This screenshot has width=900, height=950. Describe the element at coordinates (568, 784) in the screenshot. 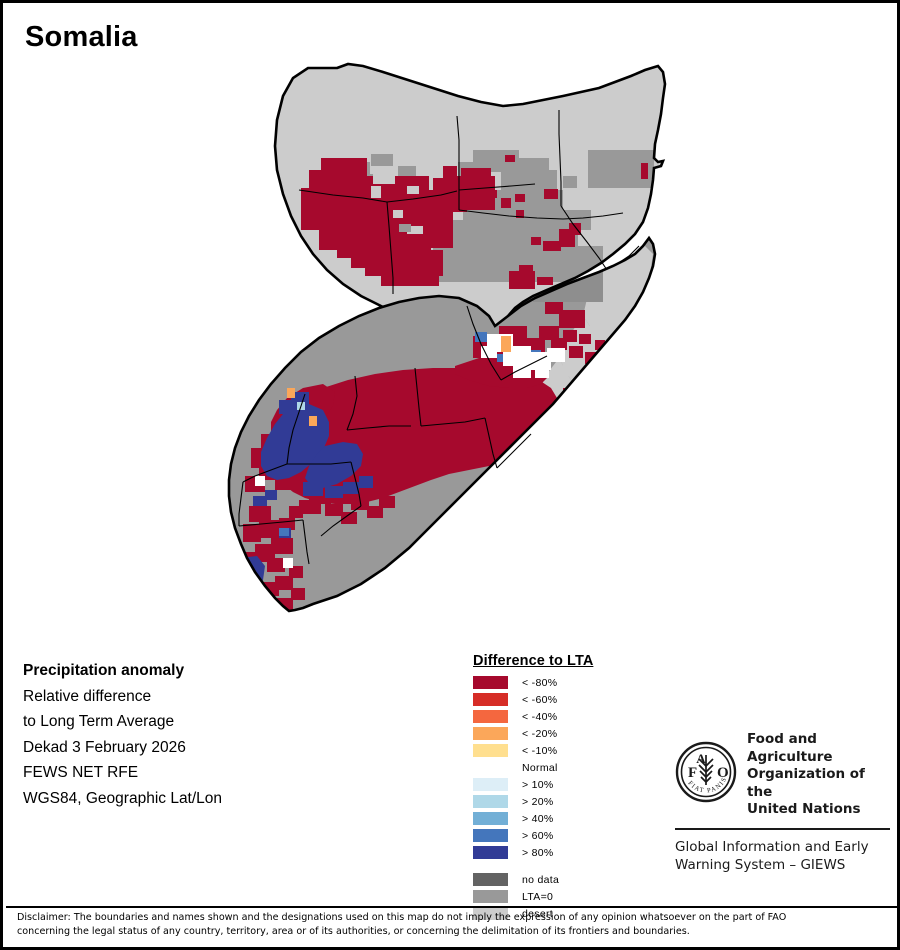

I see `legend-item-gt10: > 10%` at that location.